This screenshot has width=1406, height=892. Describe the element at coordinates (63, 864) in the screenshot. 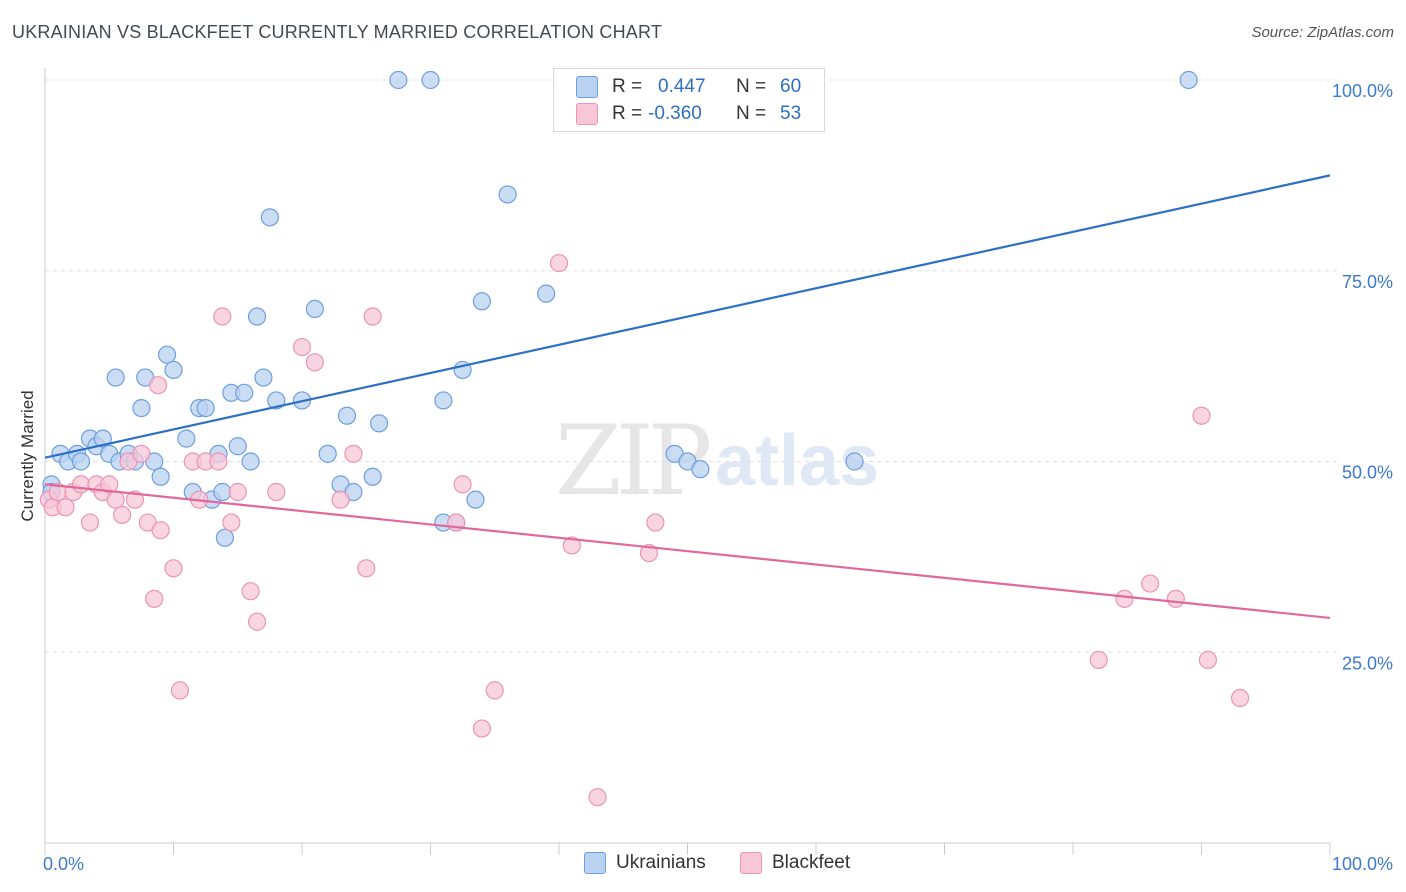

I see `x-tick-label: 0.0%` at that location.